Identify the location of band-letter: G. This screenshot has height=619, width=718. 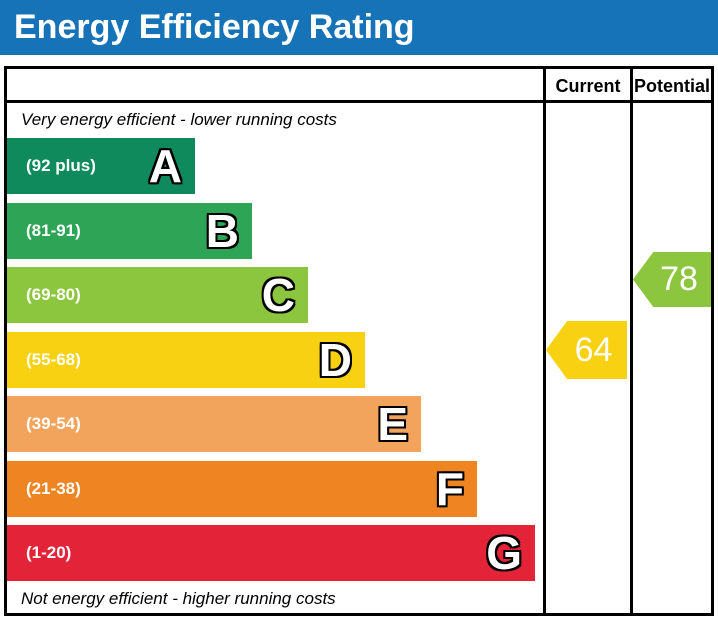
(504, 553).